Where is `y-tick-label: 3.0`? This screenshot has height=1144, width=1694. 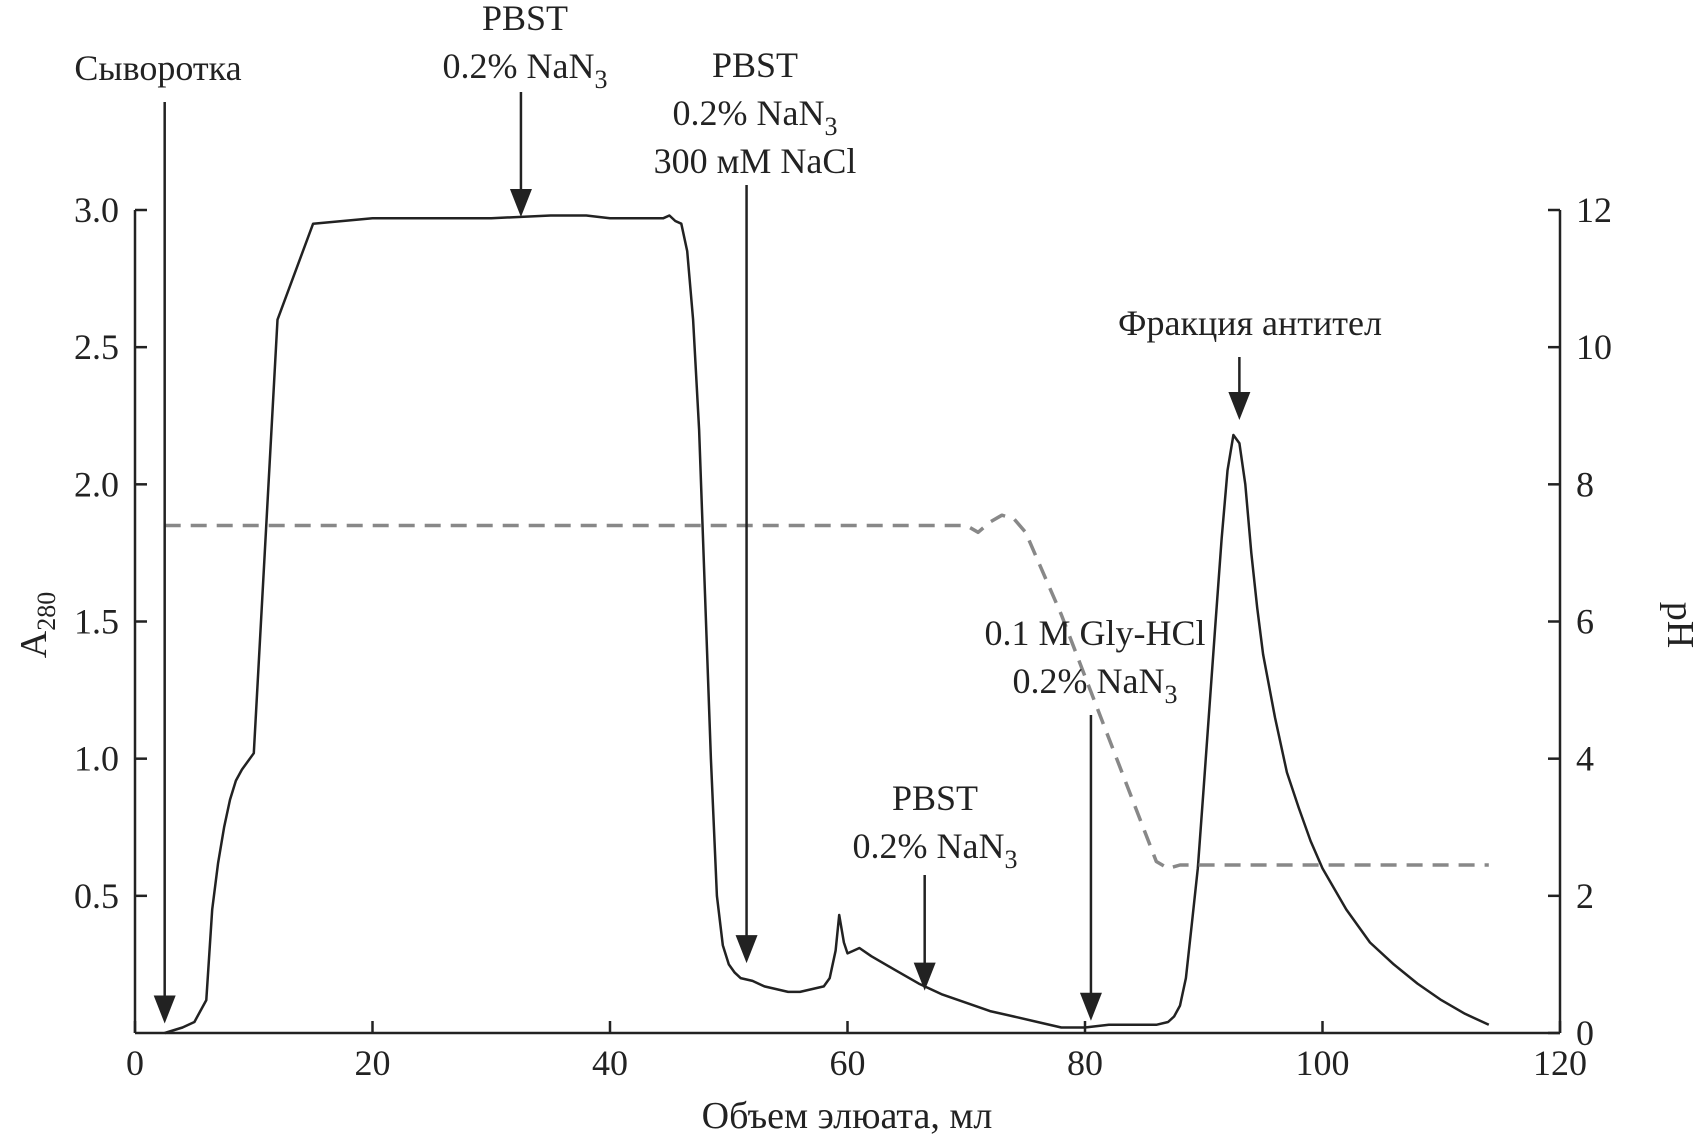
y-tick-label: 3.0 is located at coordinates (96, 210).